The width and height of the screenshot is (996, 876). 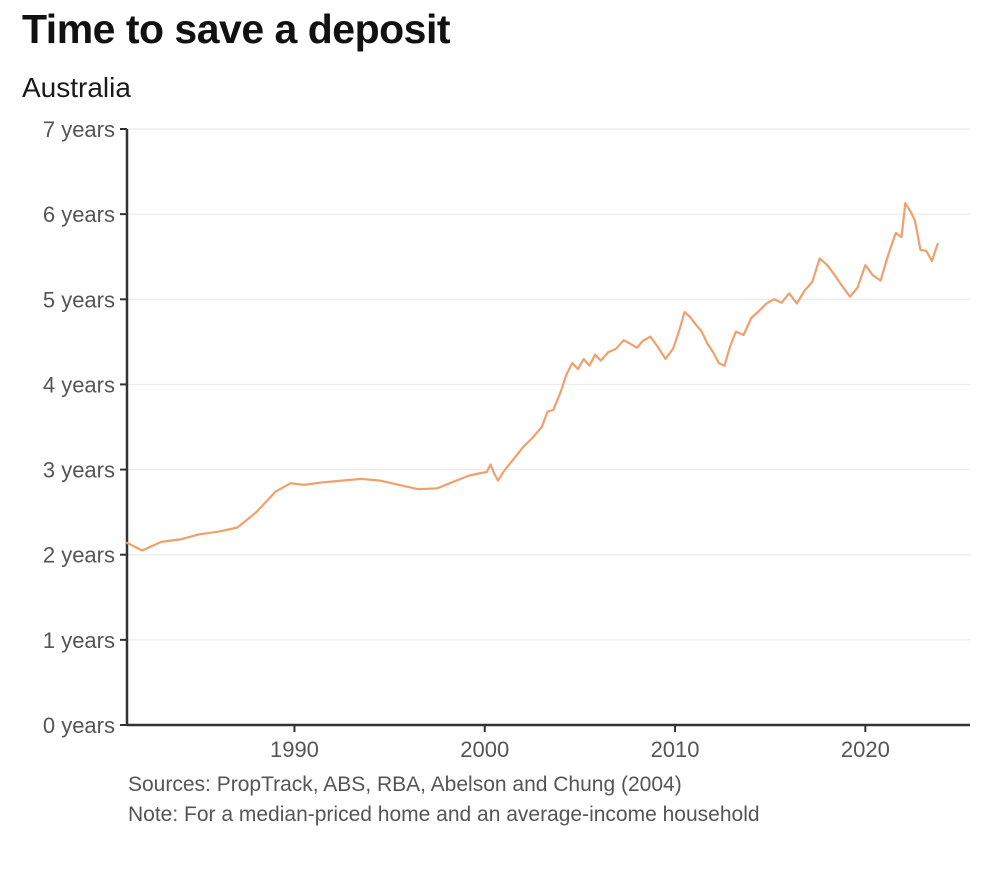 What do you see at coordinates (76, 87) in the screenshot?
I see `chart-subtitle: Australia` at bounding box center [76, 87].